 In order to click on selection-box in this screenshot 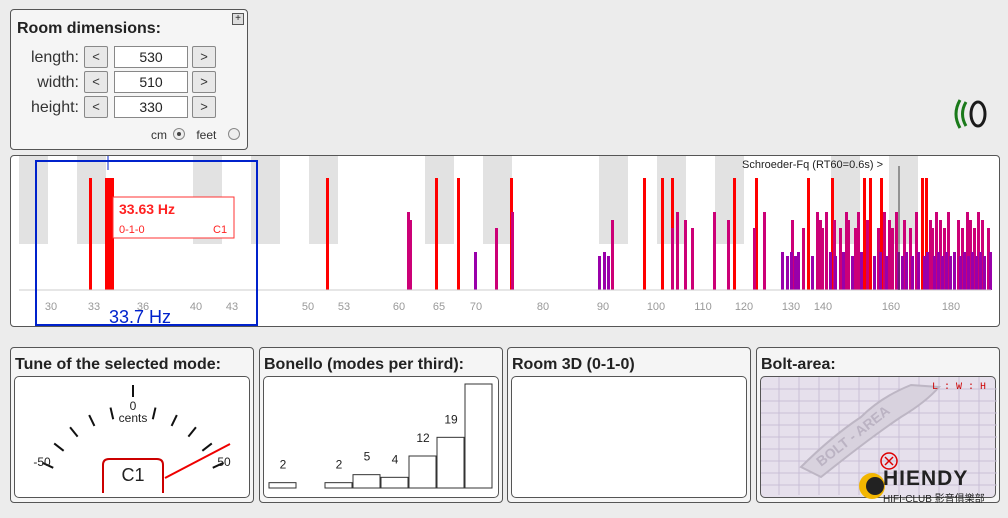, I will do `click(146, 243)`.